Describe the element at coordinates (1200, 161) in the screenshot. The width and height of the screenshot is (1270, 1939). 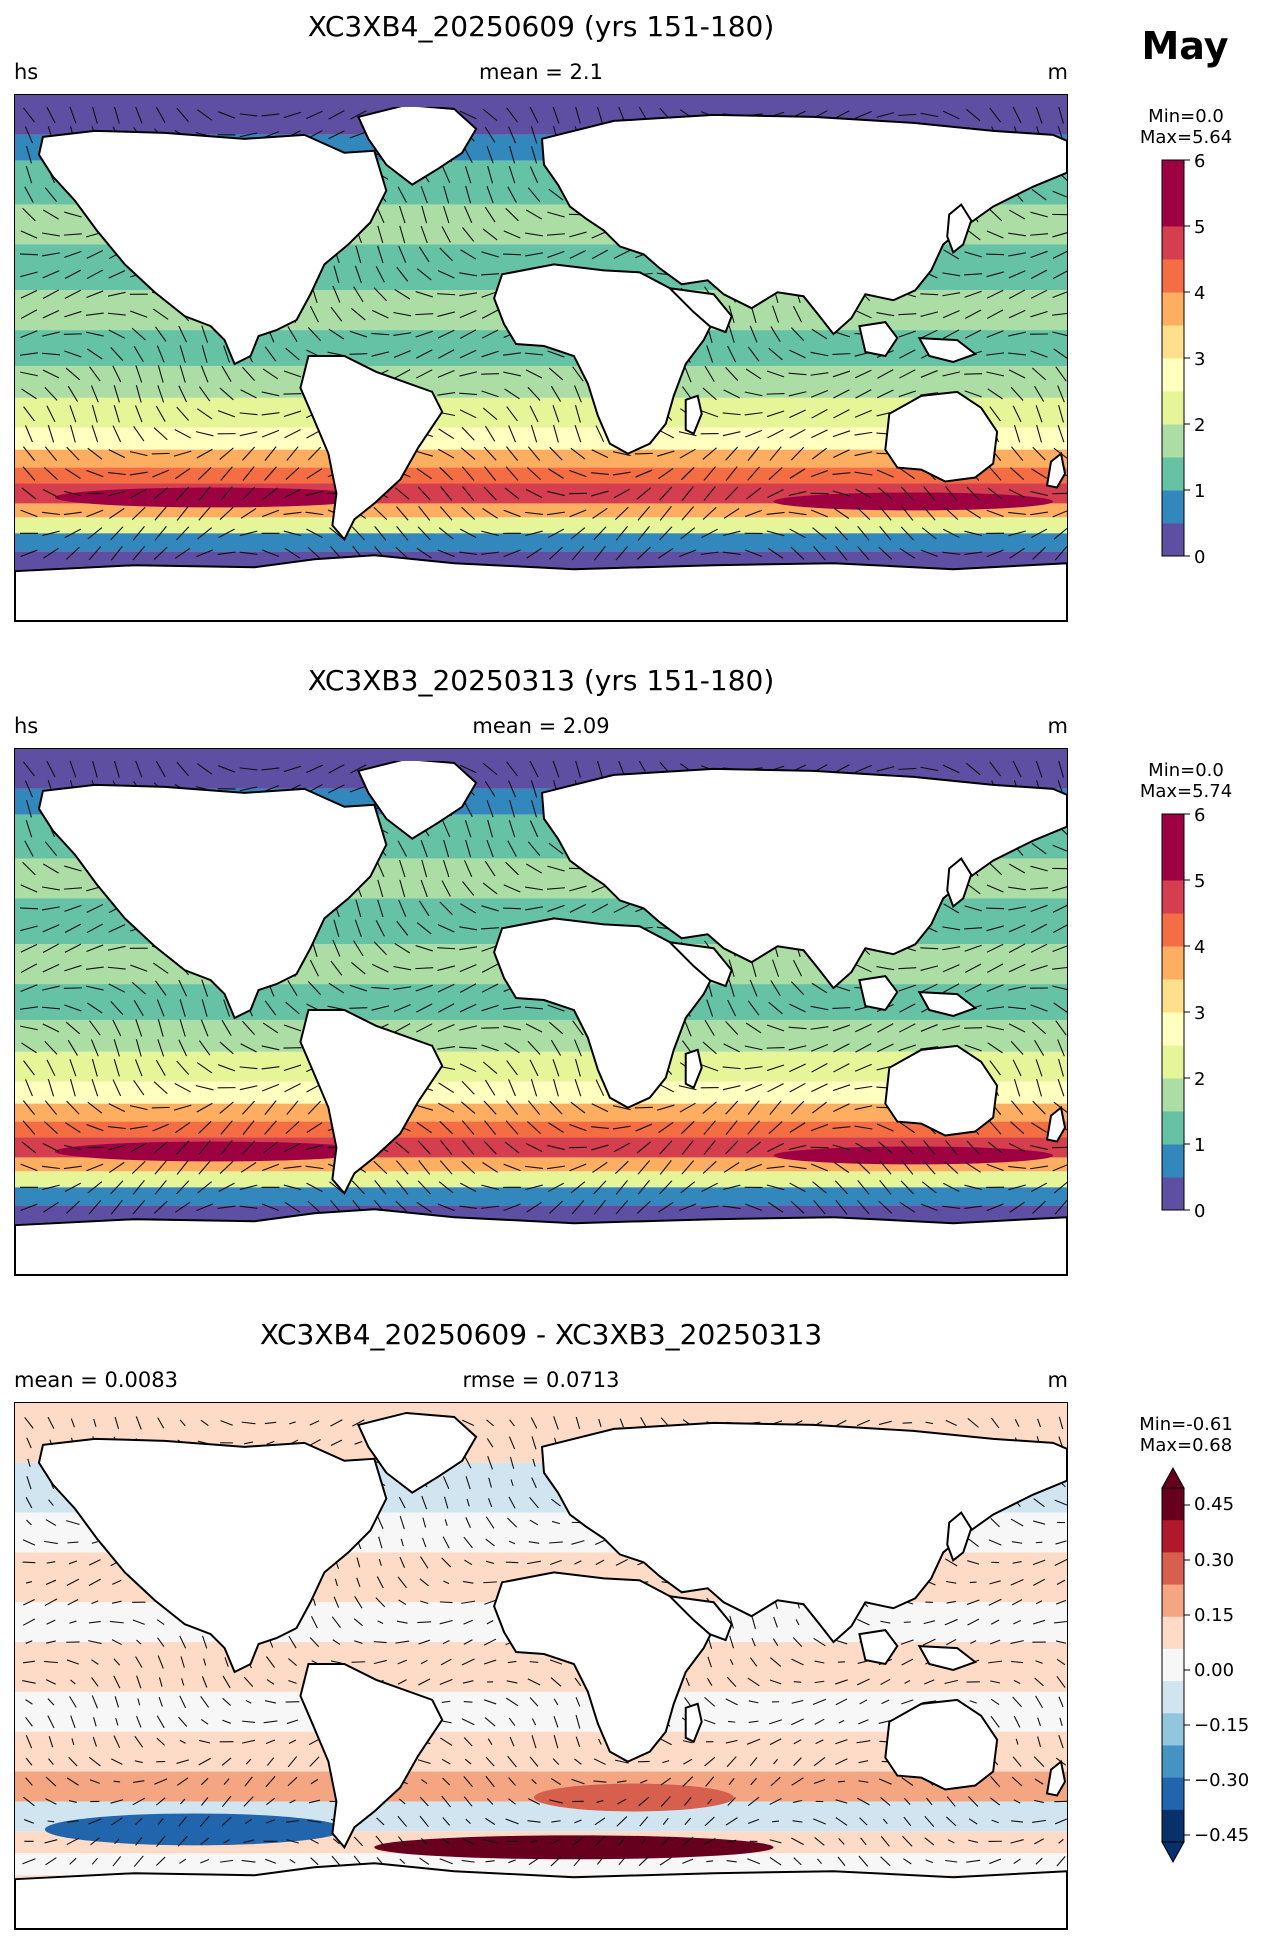
I see `colorbar-1-tick: 6` at that location.